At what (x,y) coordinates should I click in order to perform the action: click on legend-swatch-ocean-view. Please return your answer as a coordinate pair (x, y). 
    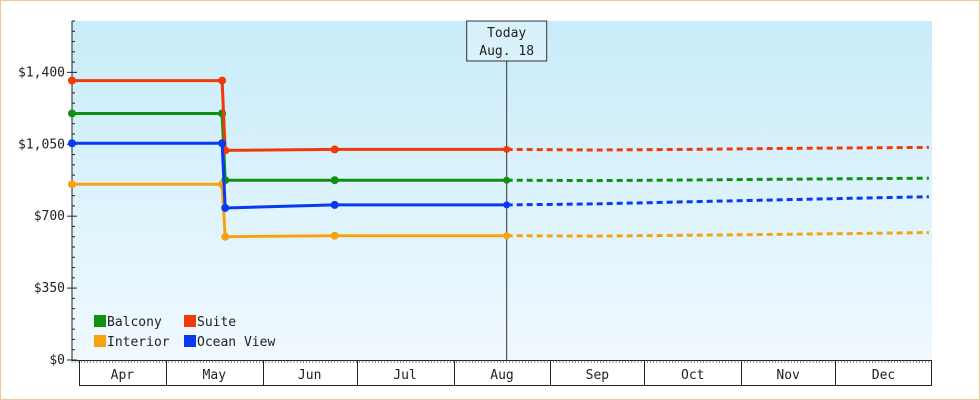
    Looking at the image, I should click on (190, 341).